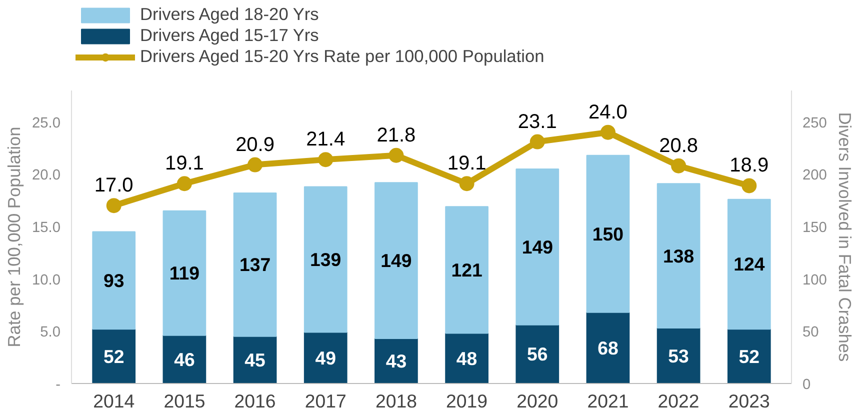  What do you see at coordinates (46, 123) in the screenshot?
I see `y-tick-label: 25.0` at bounding box center [46, 123].